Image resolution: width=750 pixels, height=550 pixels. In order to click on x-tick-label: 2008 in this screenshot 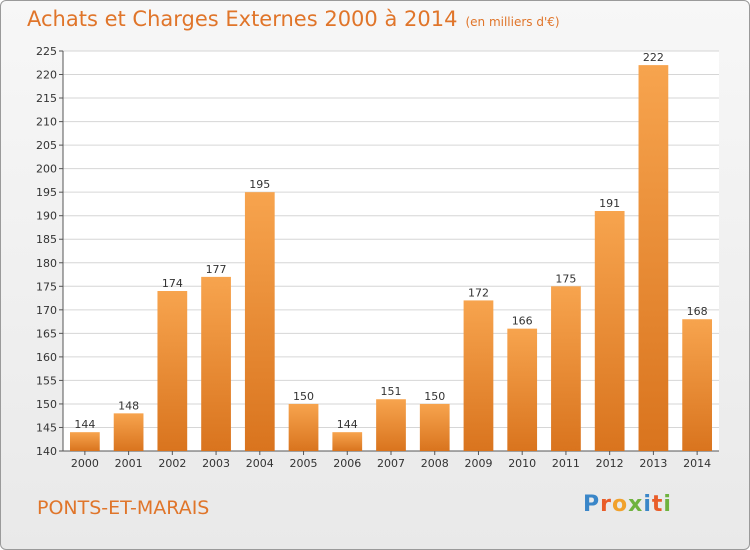, I will do `click(435, 463)`.